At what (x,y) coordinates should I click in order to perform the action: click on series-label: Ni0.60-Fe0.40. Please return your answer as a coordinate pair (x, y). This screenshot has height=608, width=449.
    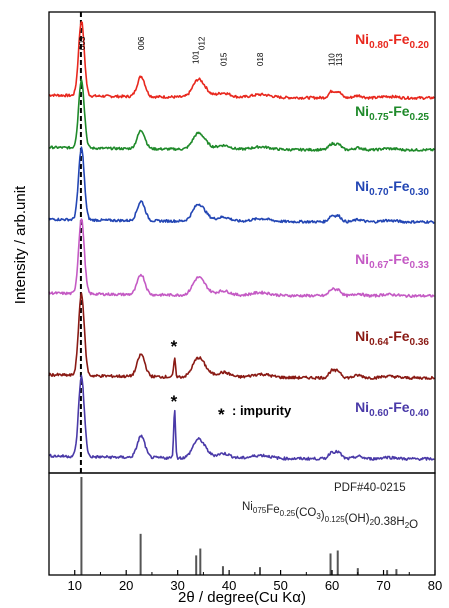
    Looking at the image, I should click on (392, 409).